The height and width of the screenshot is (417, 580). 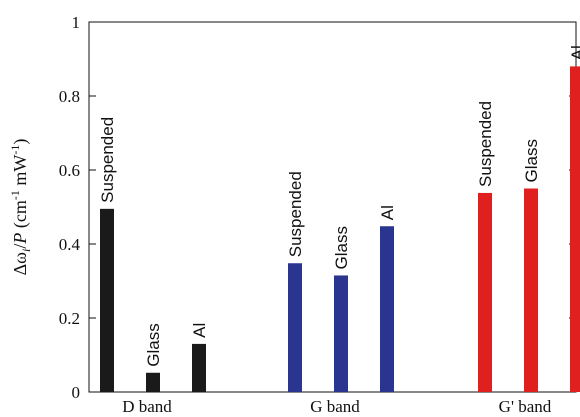 I want to click on y-tick-label: 0.6, so click(x=69, y=170).